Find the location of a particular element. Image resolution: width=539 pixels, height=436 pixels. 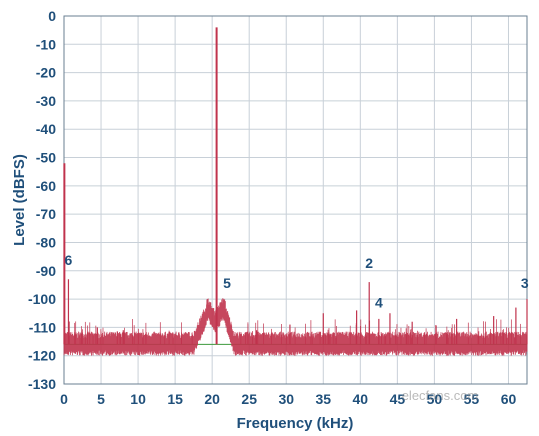

x-tick-label: 10 is located at coordinates (138, 399).